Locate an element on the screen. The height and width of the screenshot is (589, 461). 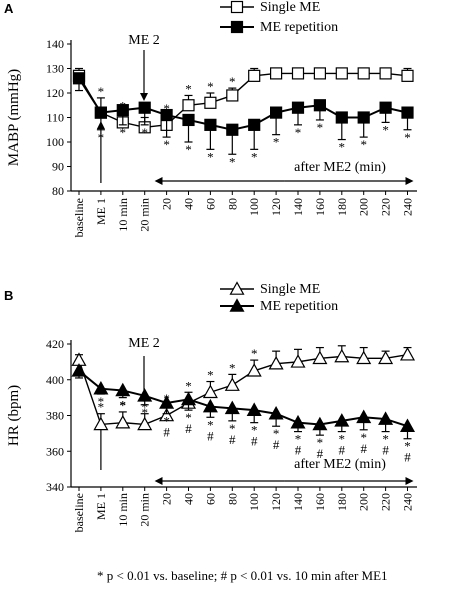
after-me2-label: after ME2 (min) is located at coordinates (340, 464).